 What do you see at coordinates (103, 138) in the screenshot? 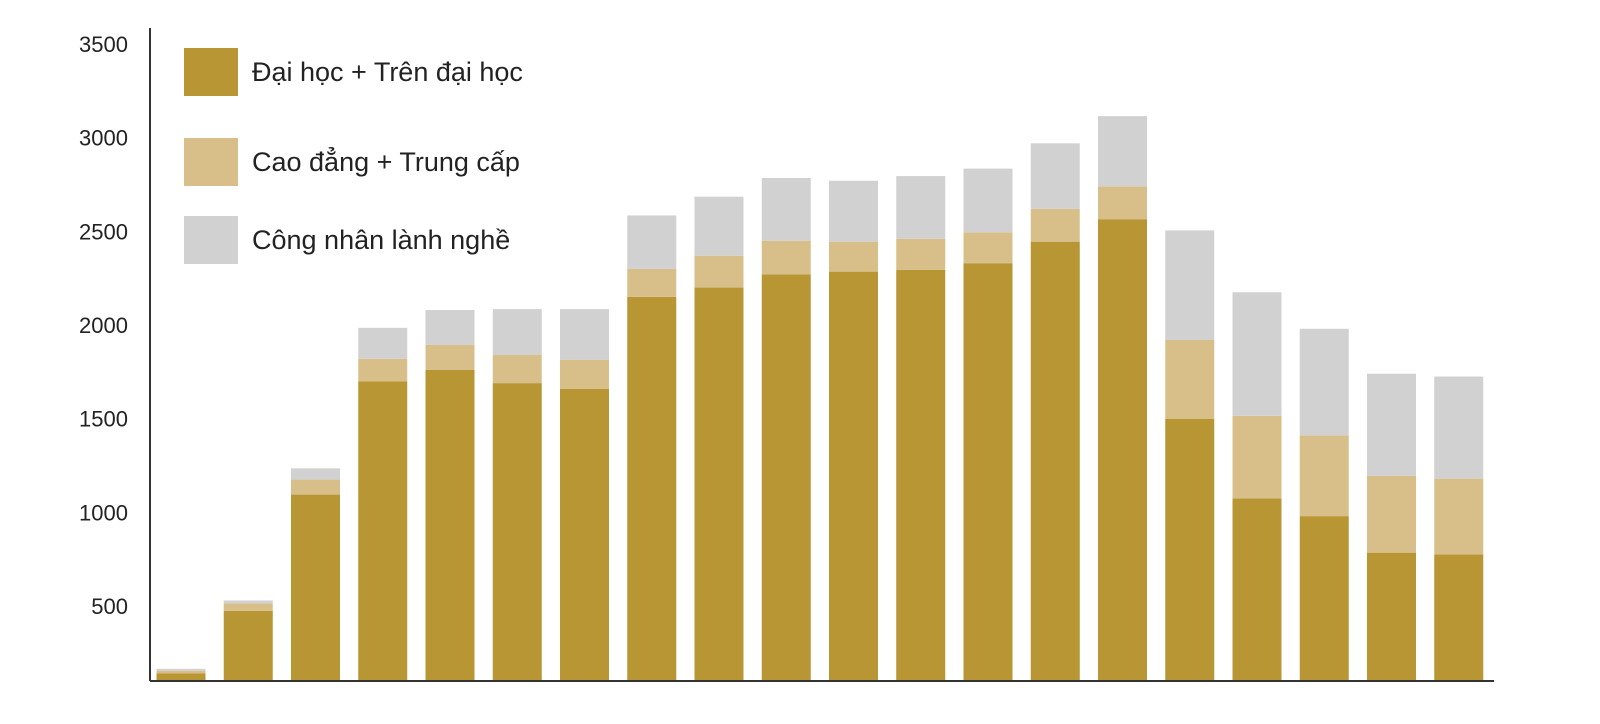
I see `y-tick-label: 3000` at bounding box center [103, 138].